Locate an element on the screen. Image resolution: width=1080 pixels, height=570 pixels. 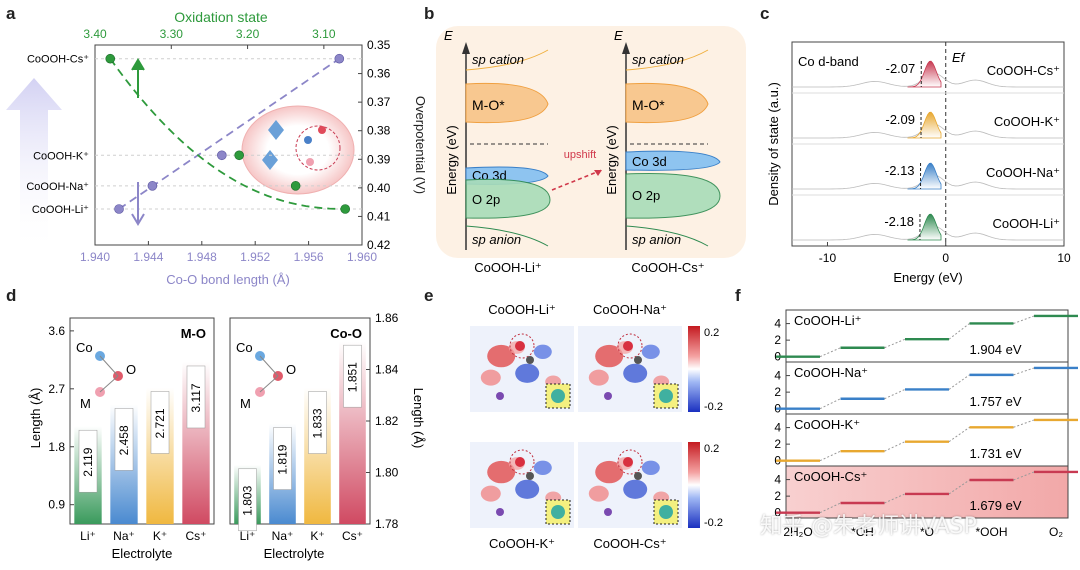
band-sp-cation-right: sp cation is located at coordinates (658, 59).